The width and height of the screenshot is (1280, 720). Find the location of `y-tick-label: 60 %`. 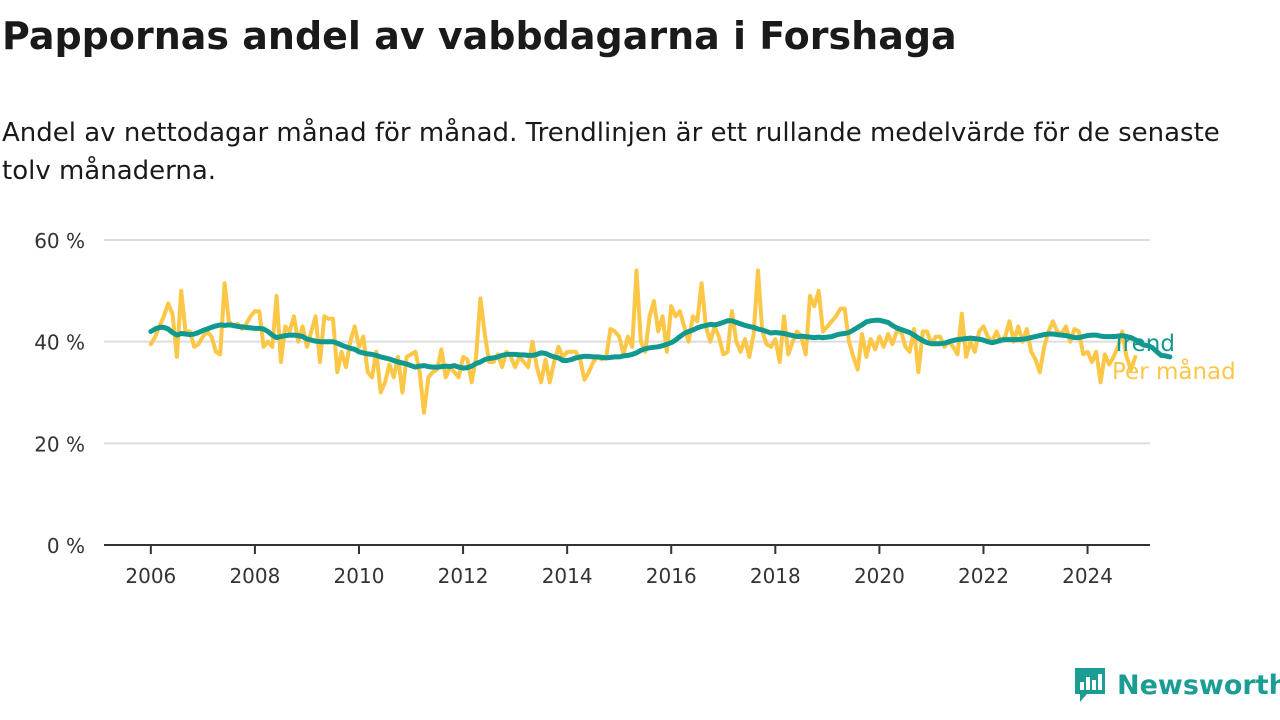

y-tick-label: 60 % is located at coordinates (59, 241).